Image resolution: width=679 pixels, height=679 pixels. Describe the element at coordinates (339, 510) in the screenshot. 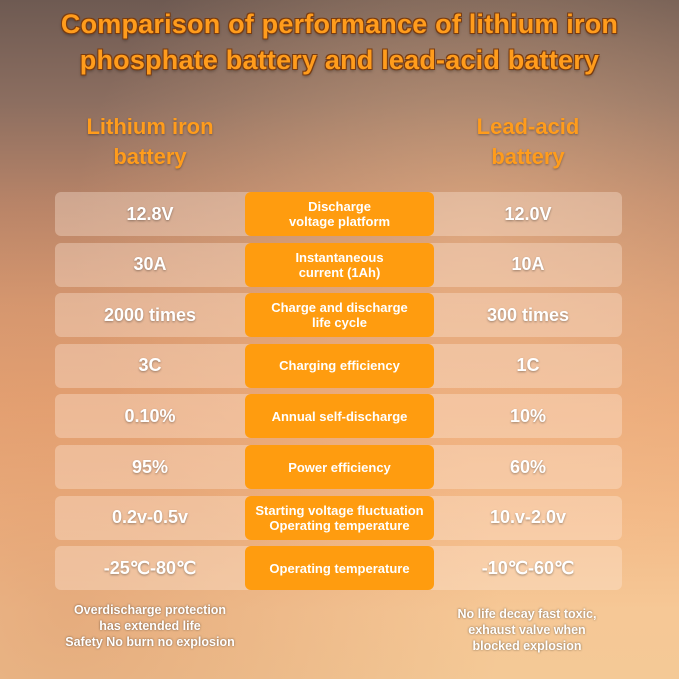

I see `label-line: Starting voltage fluctuation` at that location.